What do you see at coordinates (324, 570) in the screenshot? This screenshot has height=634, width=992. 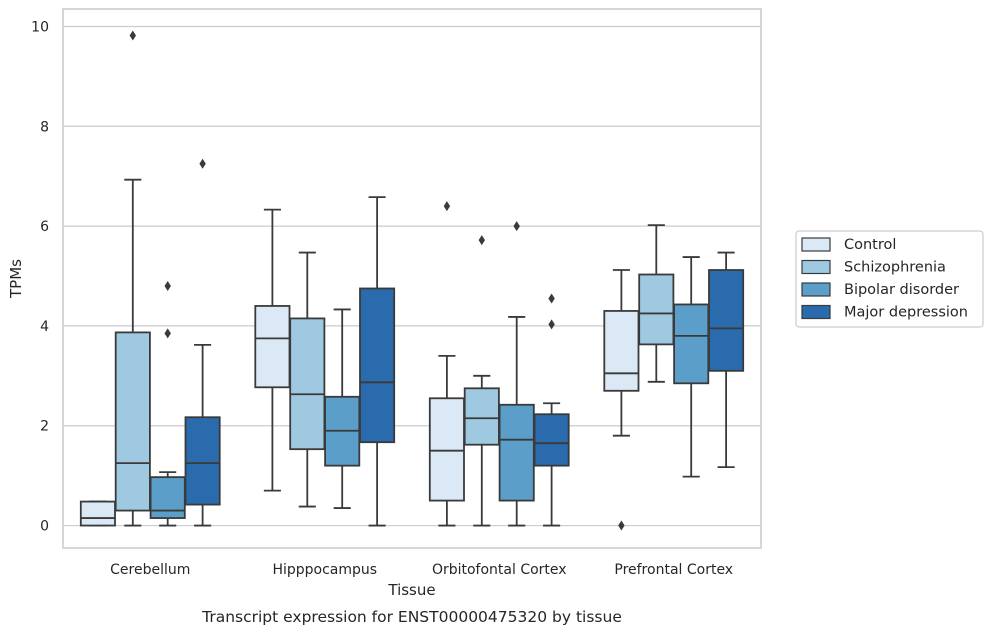 I see `x-tick-label: Hipppocampus` at bounding box center [324, 570].